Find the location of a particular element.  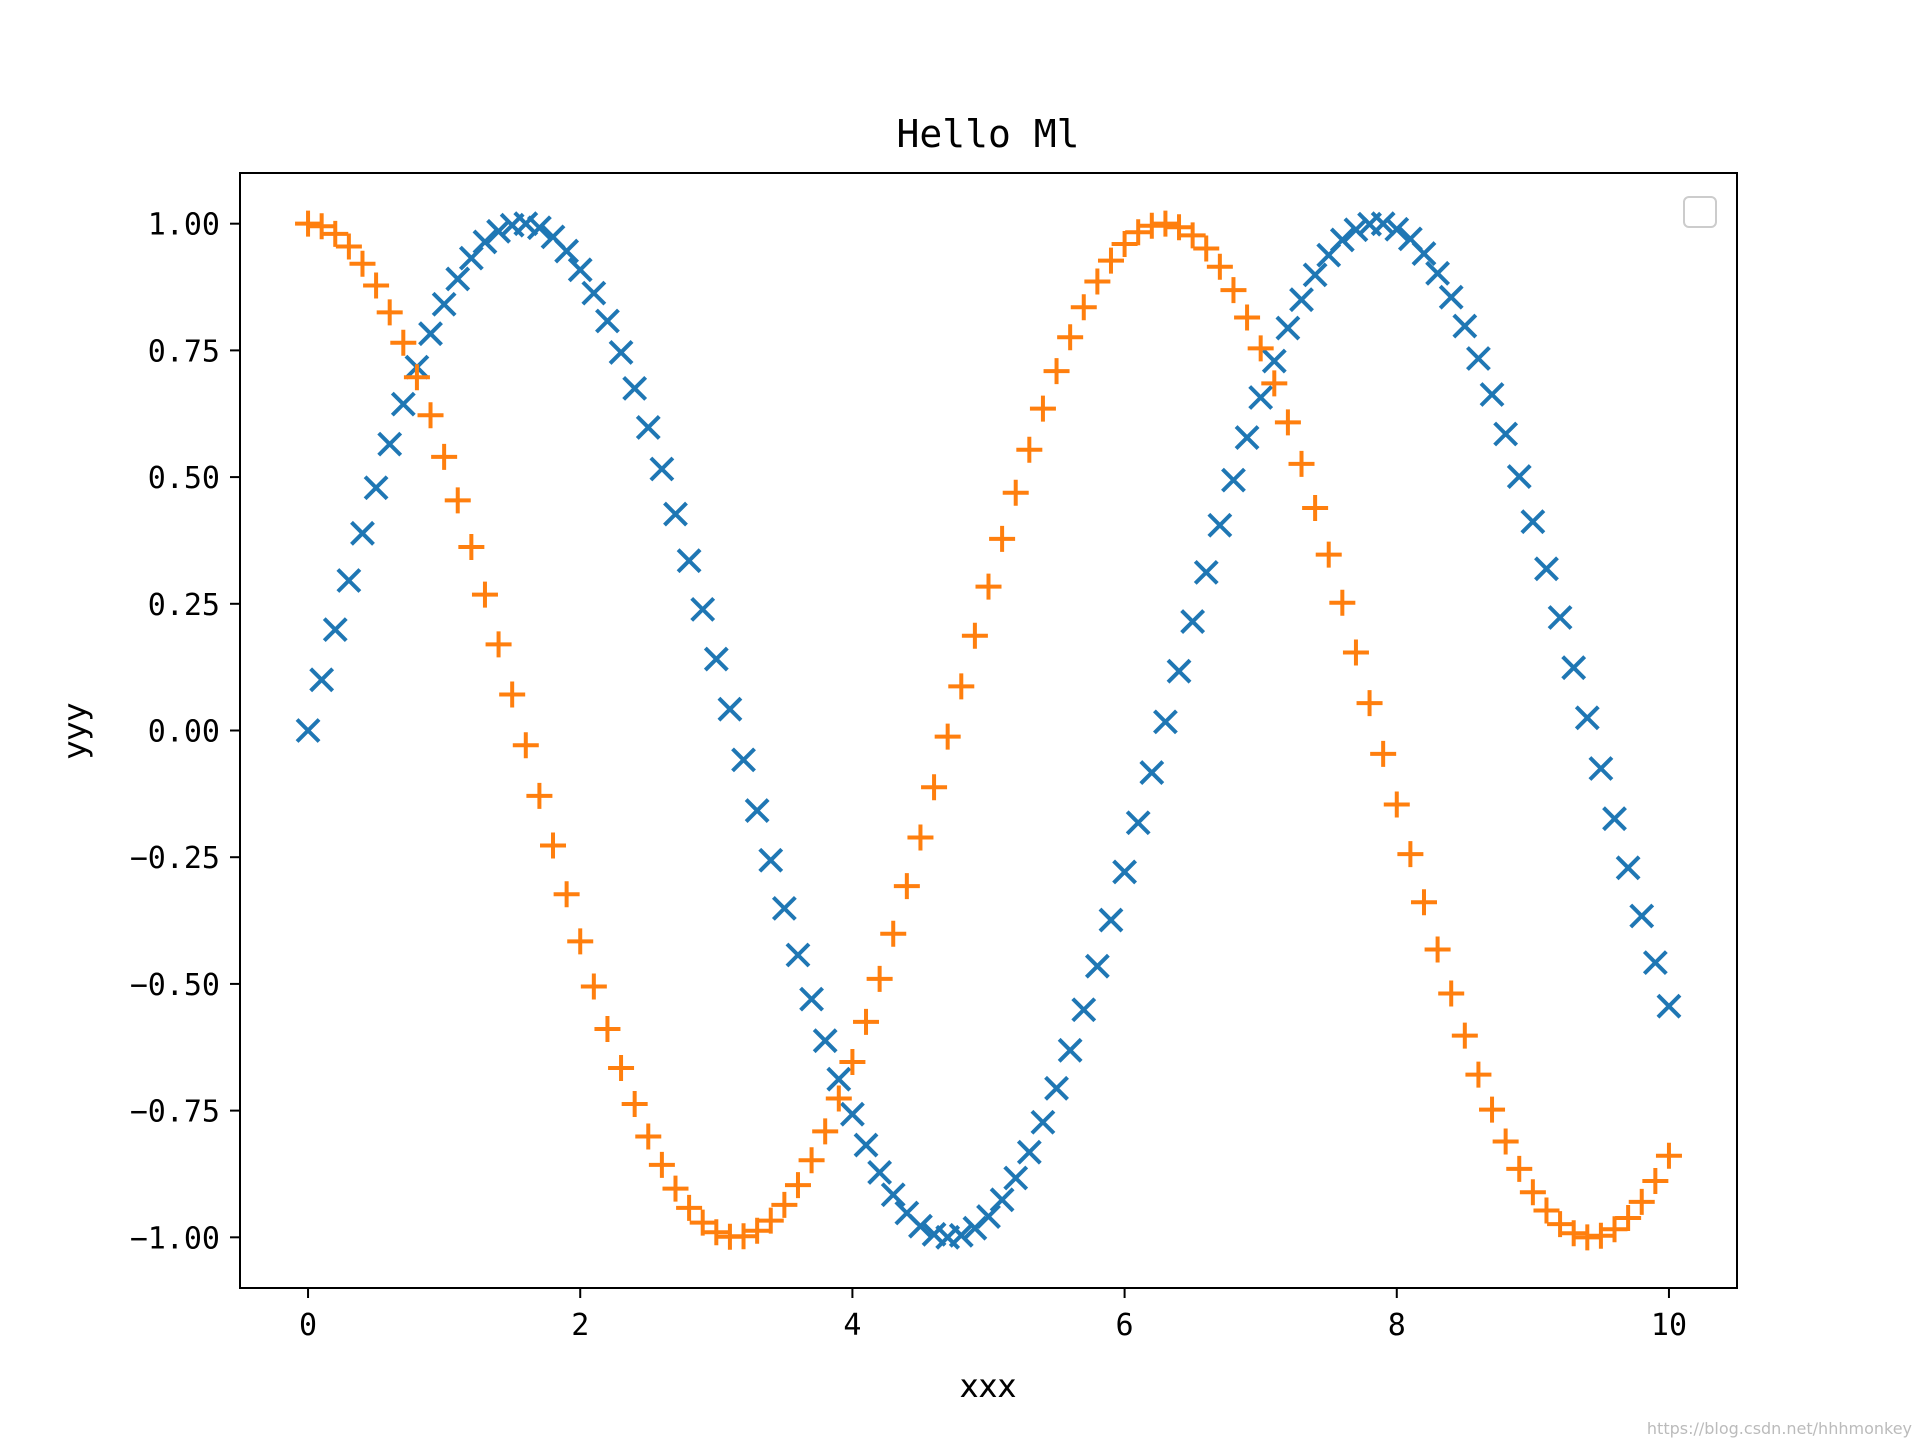

x-tick-label: 8 is located at coordinates (1397, 1325).